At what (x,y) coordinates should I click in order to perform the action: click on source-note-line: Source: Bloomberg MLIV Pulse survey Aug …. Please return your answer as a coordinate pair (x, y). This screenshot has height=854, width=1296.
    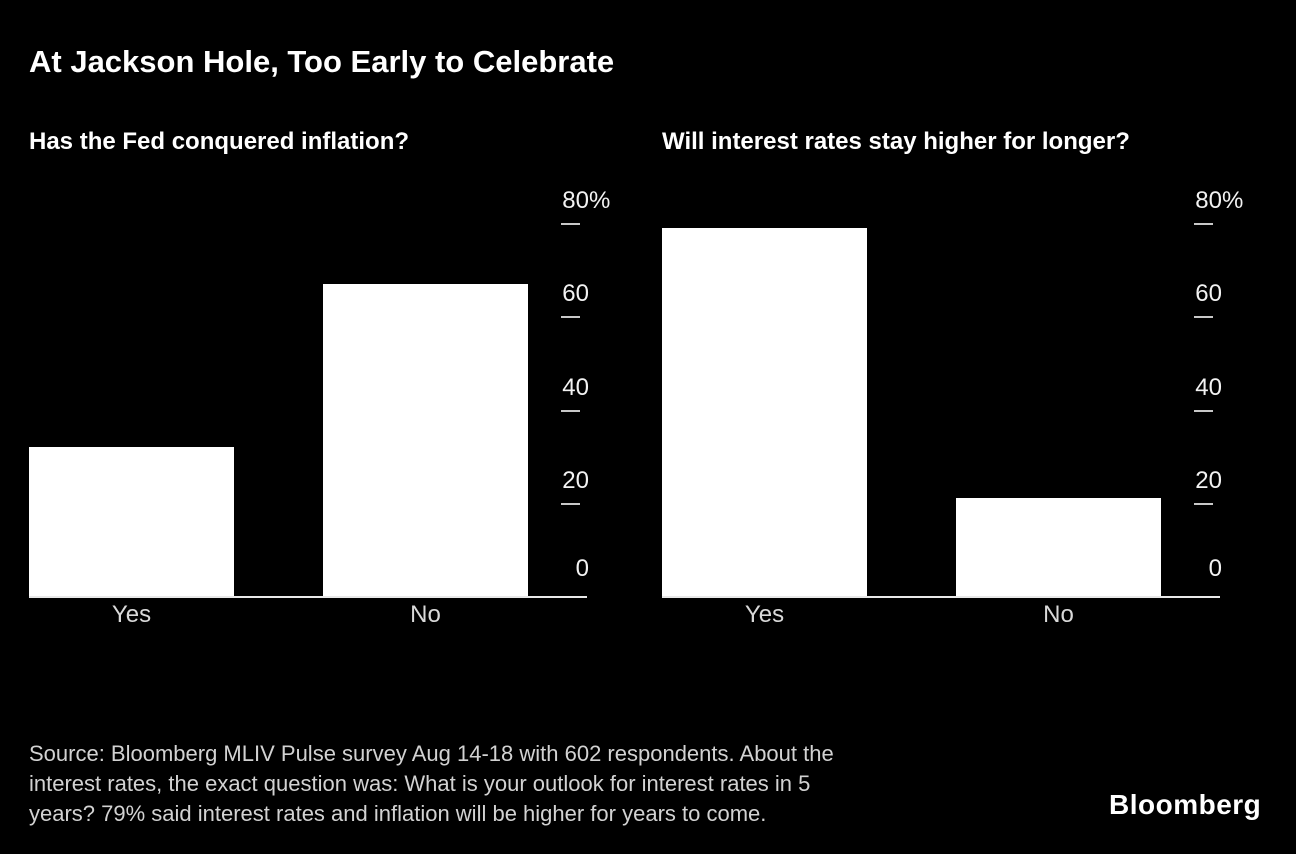
    Looking at the image, I should click on (431, 753).